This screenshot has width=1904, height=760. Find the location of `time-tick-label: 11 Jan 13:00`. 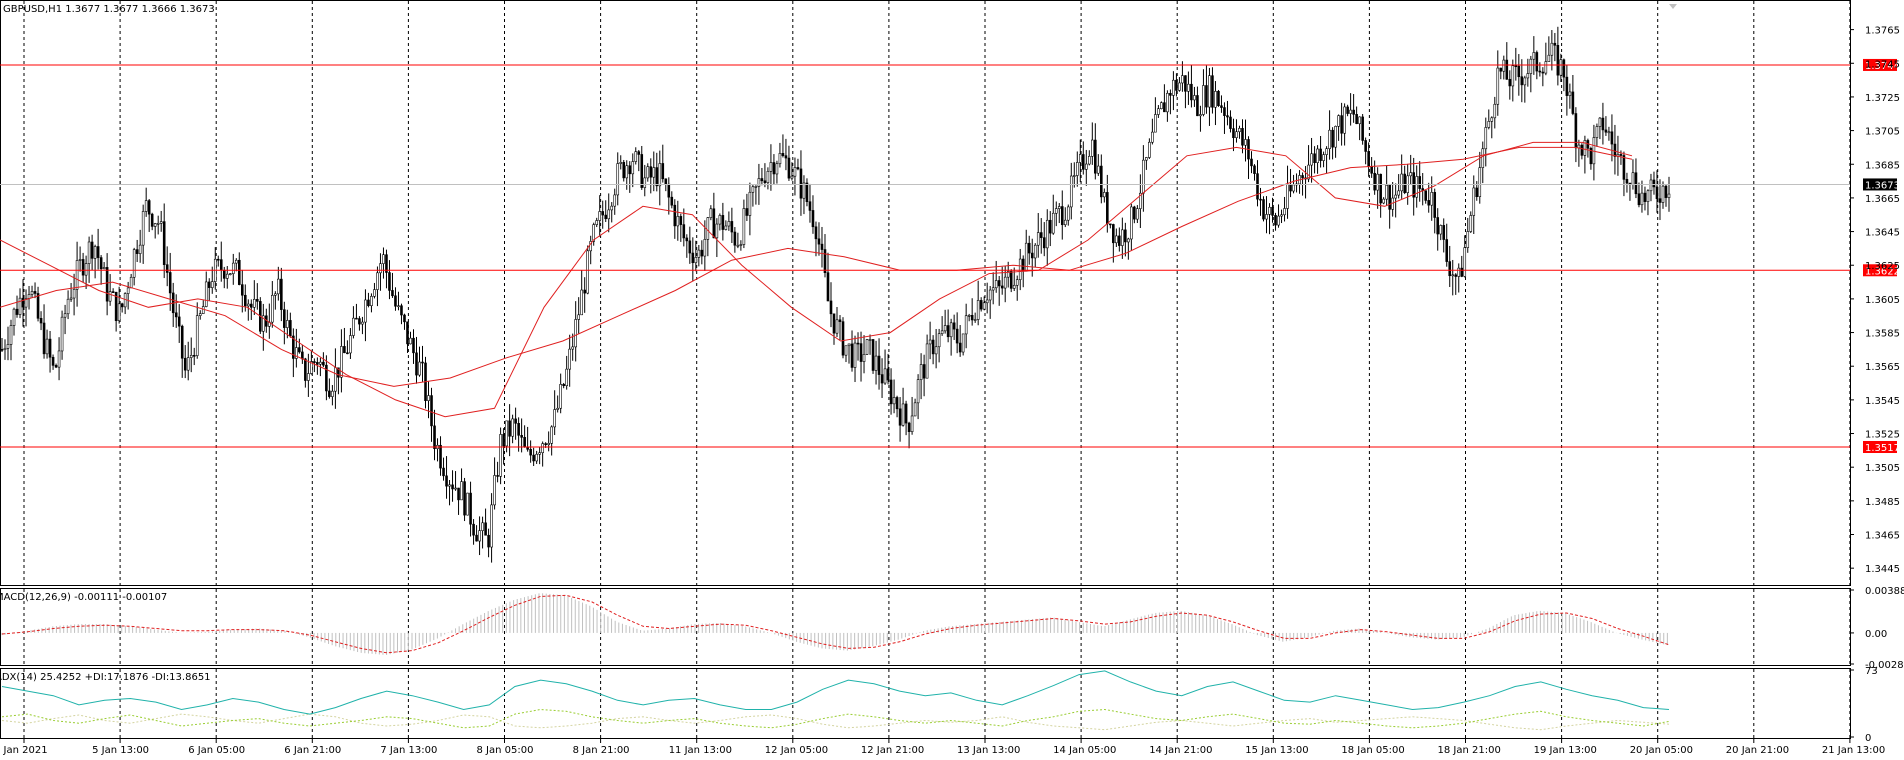

time-tick-label: 11 Jan 13:00 is located at coordinates (700, 750).